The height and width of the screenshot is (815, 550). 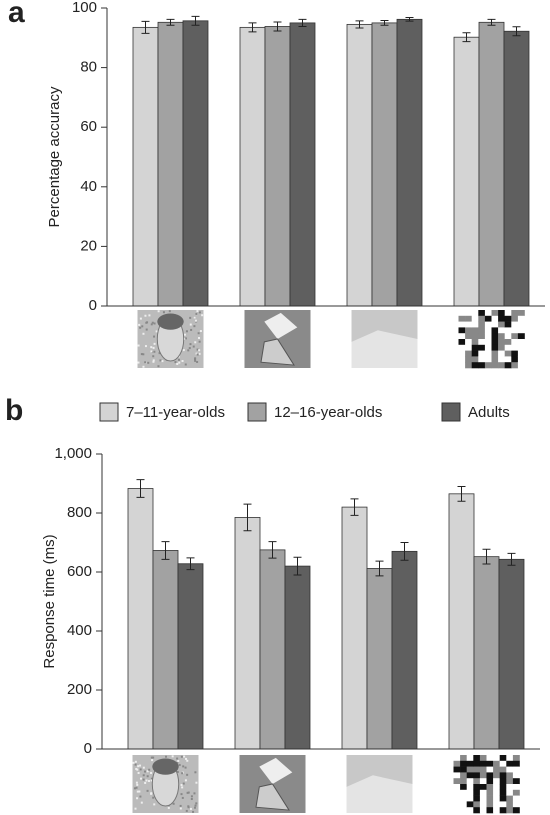 I want to click on y-tick-label: 0, so click(x=93, y=305).